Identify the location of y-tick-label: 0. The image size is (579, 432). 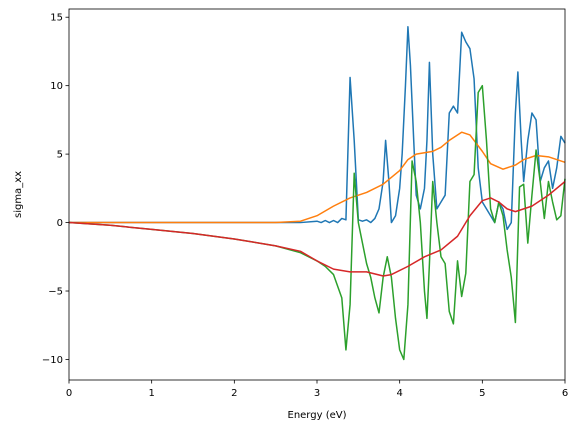
(60, 223).